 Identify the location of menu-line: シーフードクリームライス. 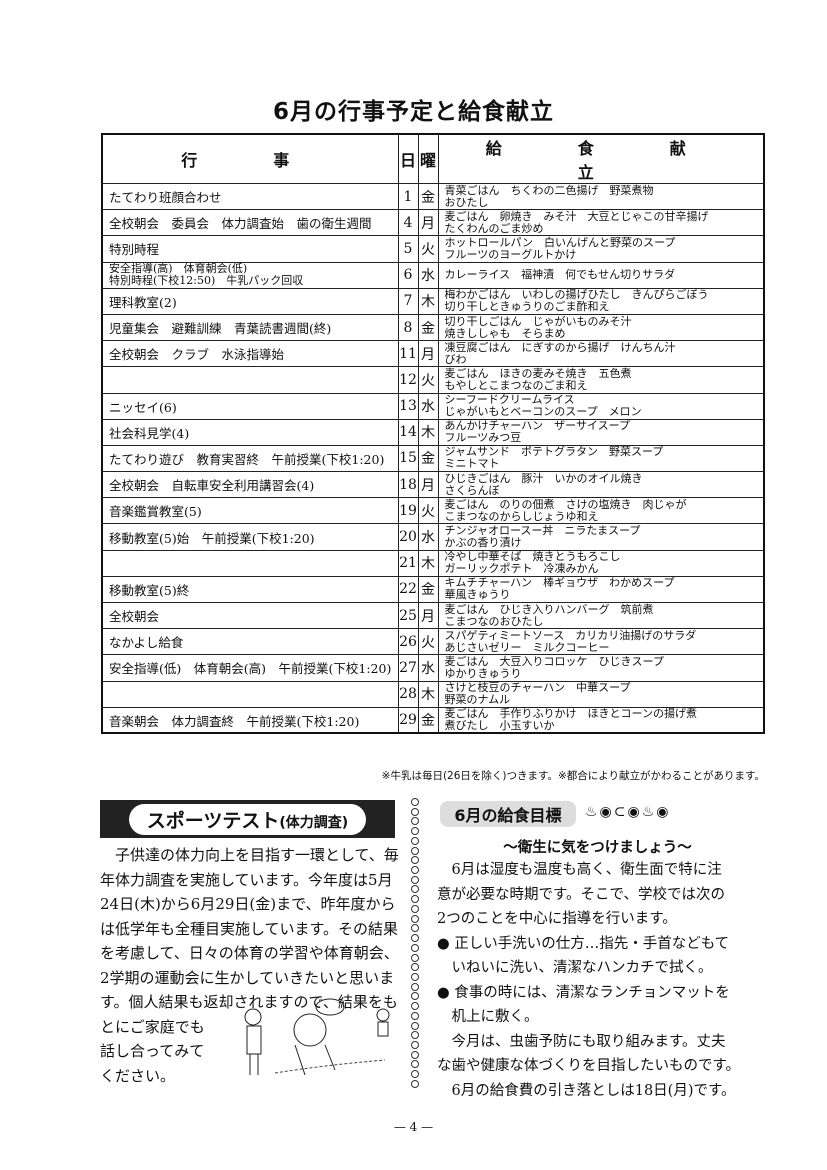
(509, 400).